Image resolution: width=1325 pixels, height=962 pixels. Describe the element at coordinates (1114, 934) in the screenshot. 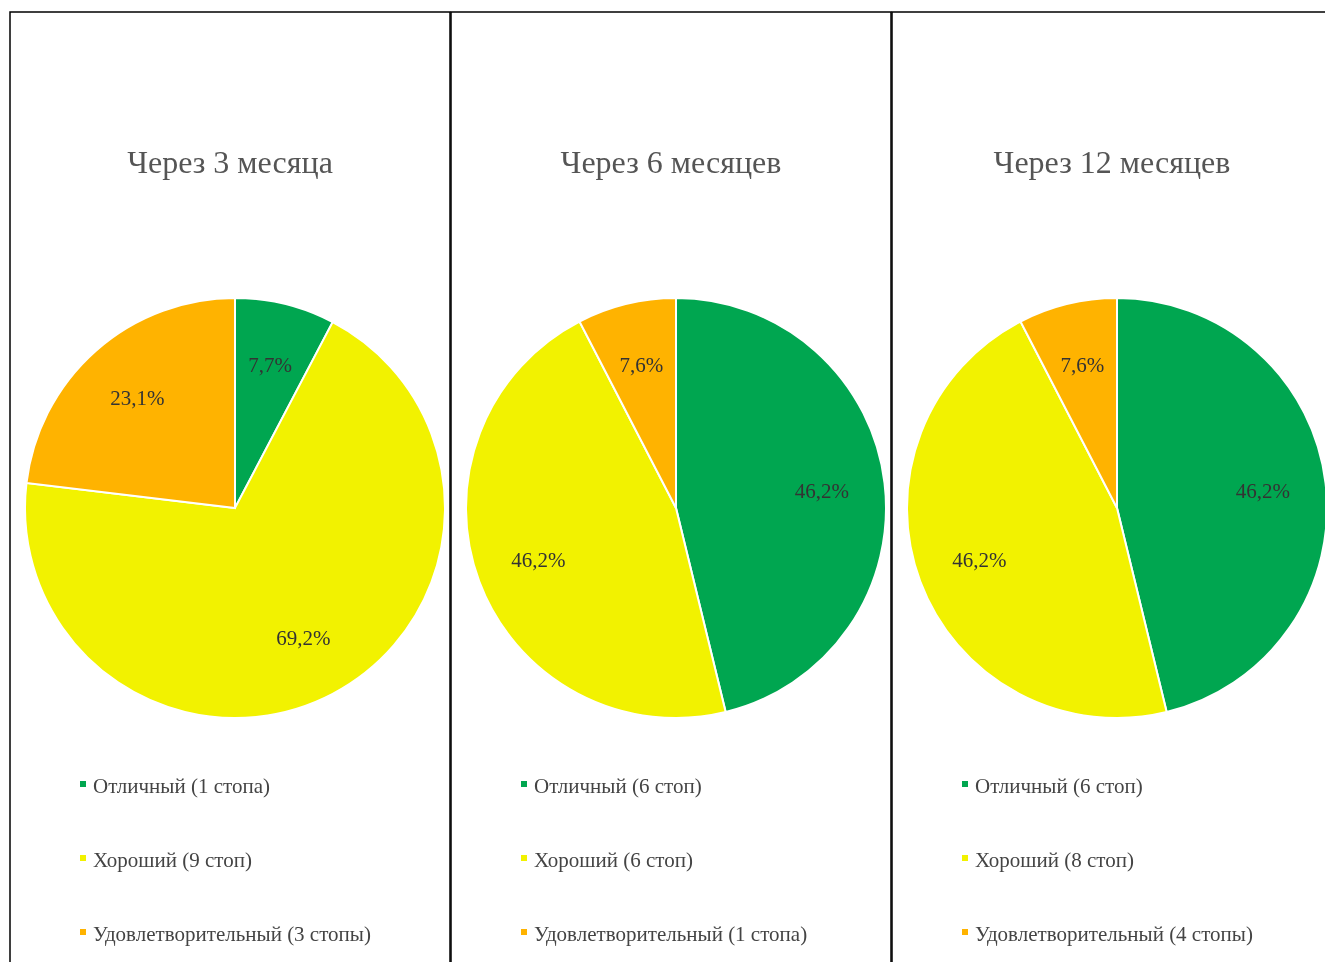

I see `legend-label: Удовлетворительный (4 стопы)` at that location.